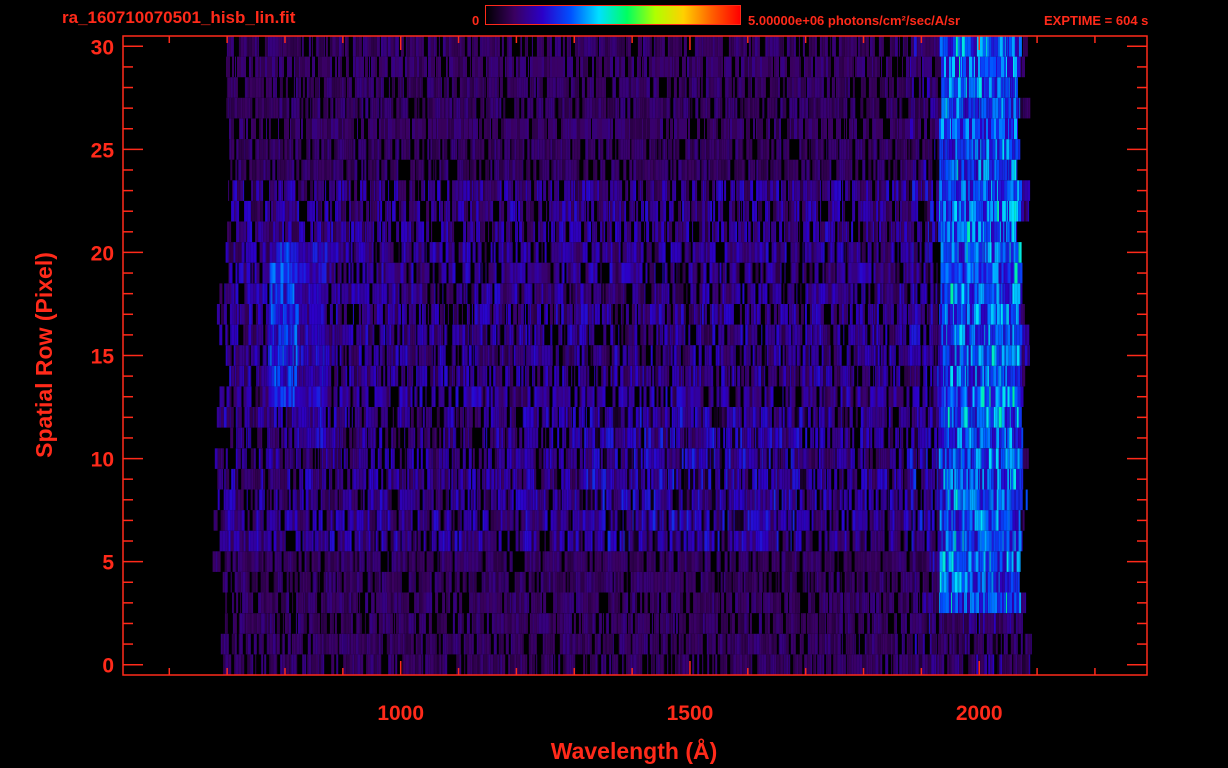  What do you see at coordinates (1096, 20) in the screenshot?
I see `exposure-time: EXPTIME = 604 s` at bounding box center [1096, 20].